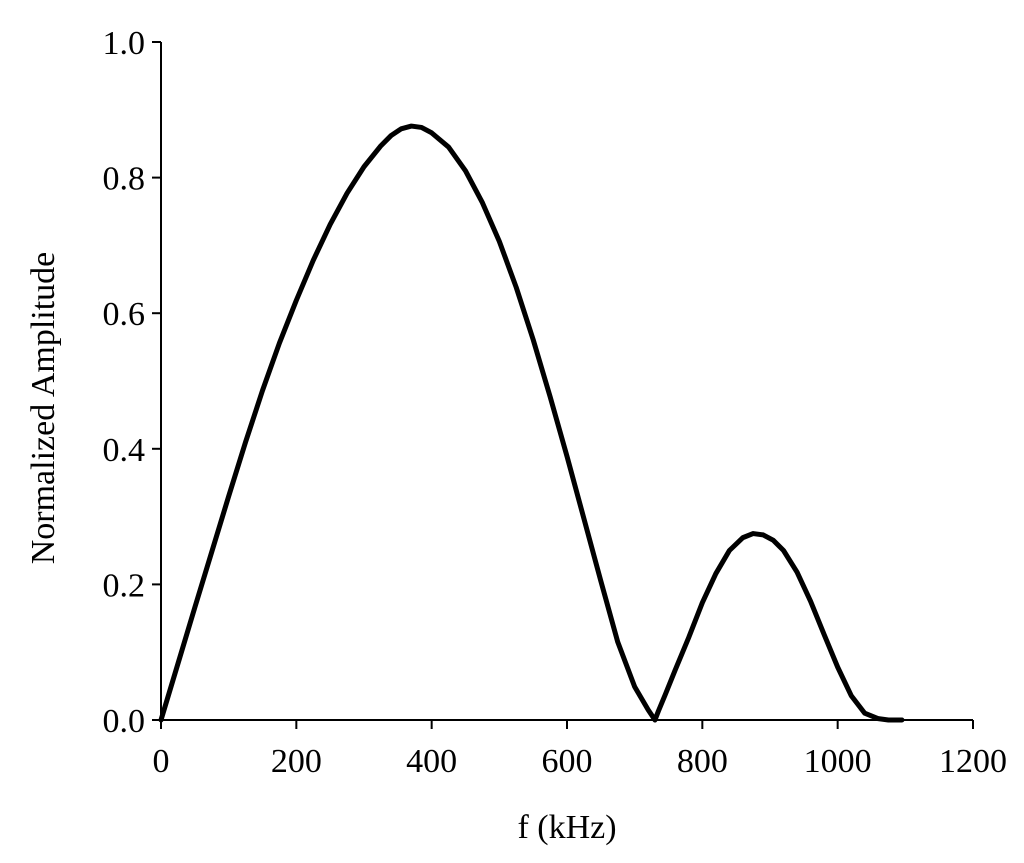  I want to click on x-tick-label: 400, so click(431, 761).